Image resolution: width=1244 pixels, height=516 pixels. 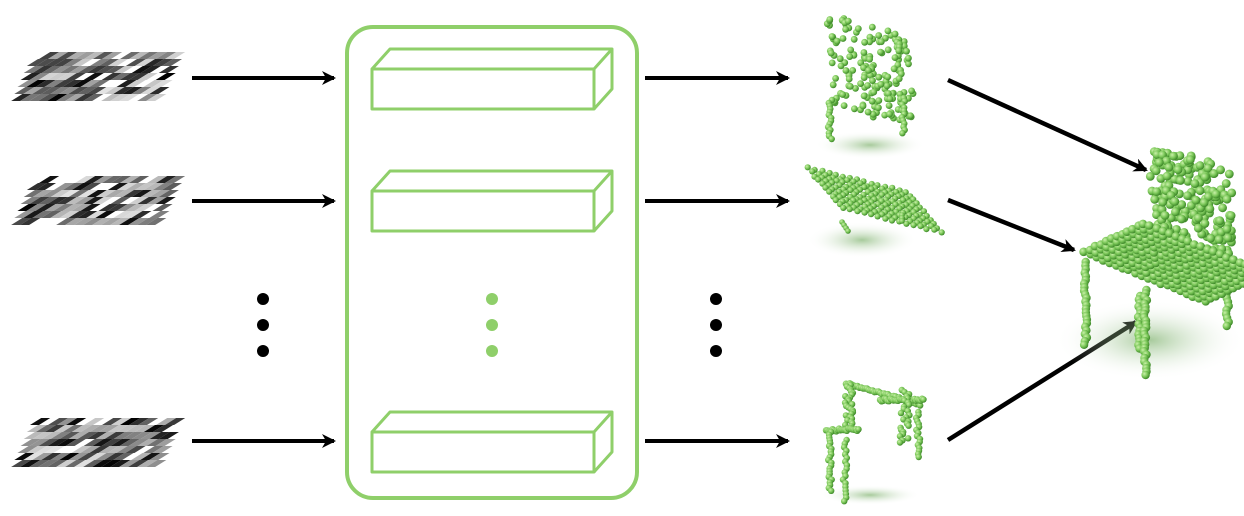 I want to click on ellipsis-left, so click(x=263, y=325).